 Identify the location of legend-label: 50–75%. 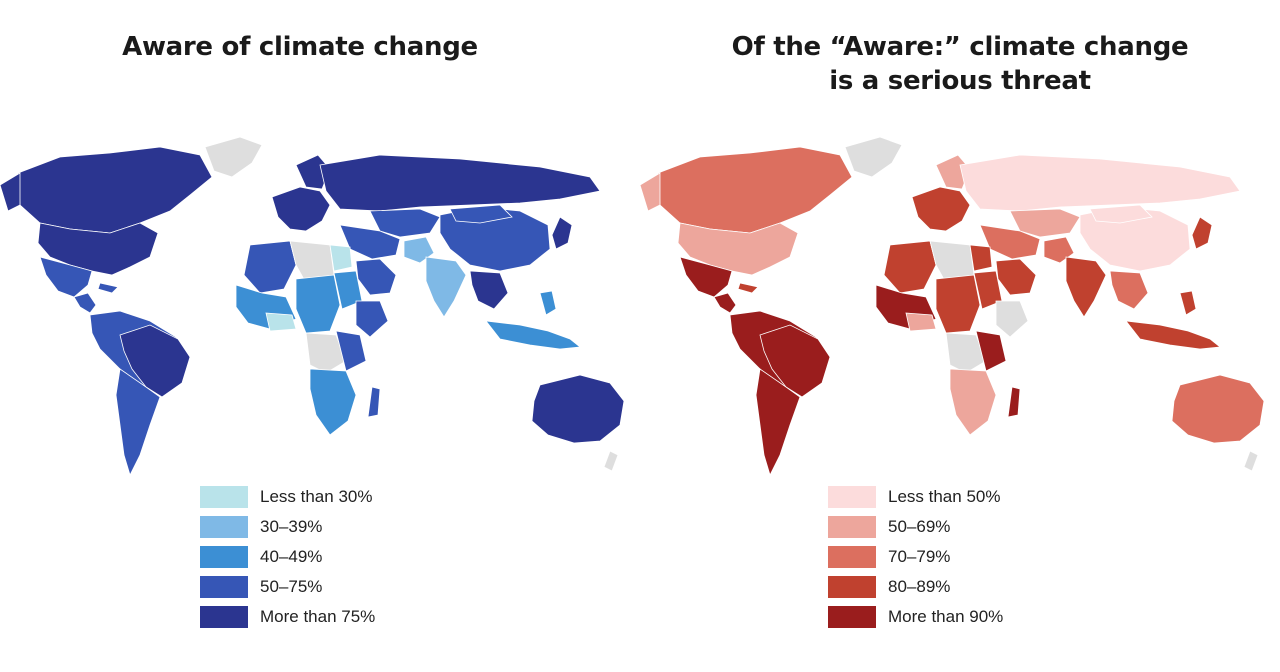
(291, 586).